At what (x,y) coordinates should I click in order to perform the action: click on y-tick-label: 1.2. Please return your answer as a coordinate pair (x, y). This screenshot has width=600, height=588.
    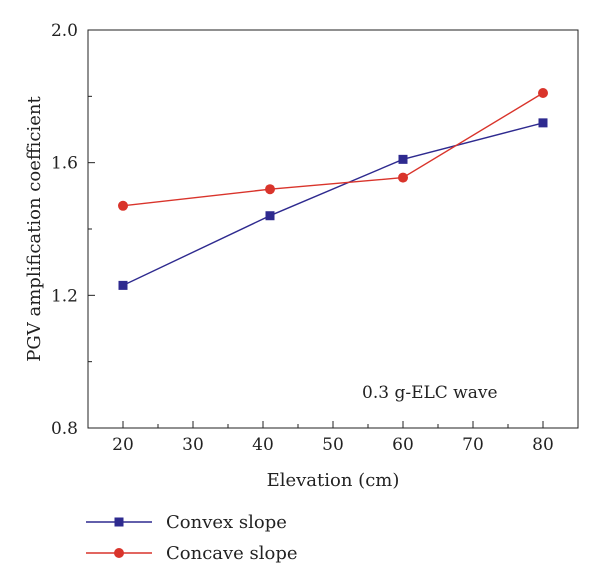
    Looking at the image, I should click on (64, 296).